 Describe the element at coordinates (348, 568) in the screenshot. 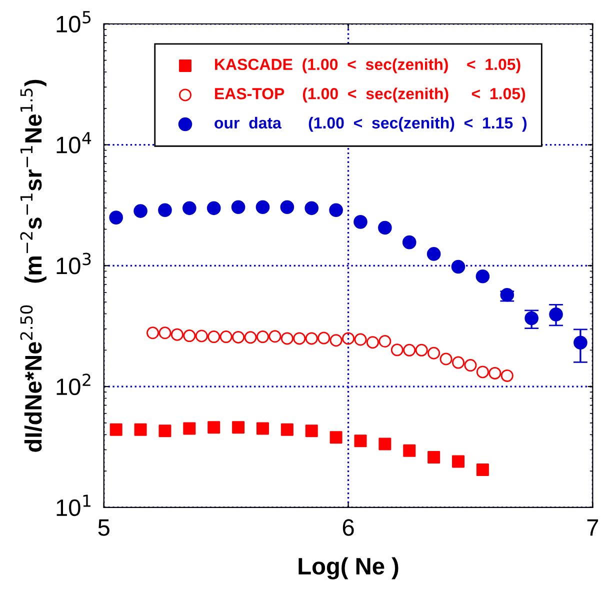

I see `x-axis-title: Log( Ne )` at that location.